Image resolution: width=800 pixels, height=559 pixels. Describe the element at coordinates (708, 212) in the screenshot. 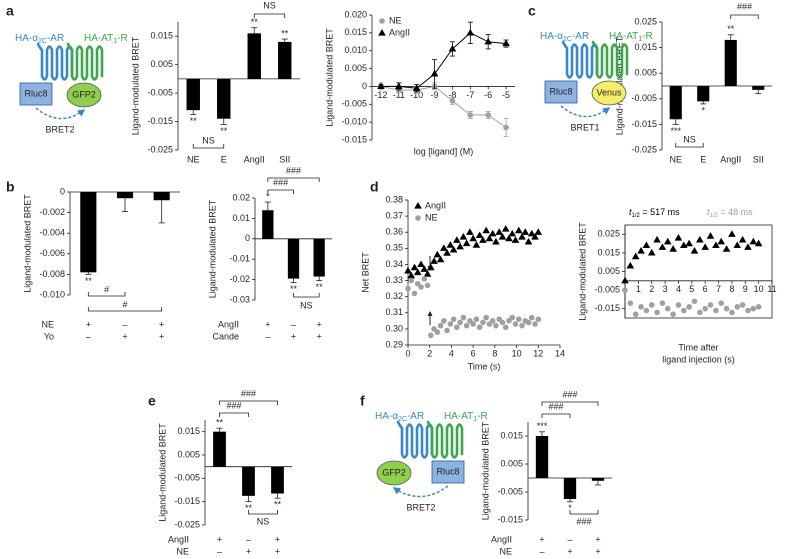

I see `annotation-part: t` at that location.